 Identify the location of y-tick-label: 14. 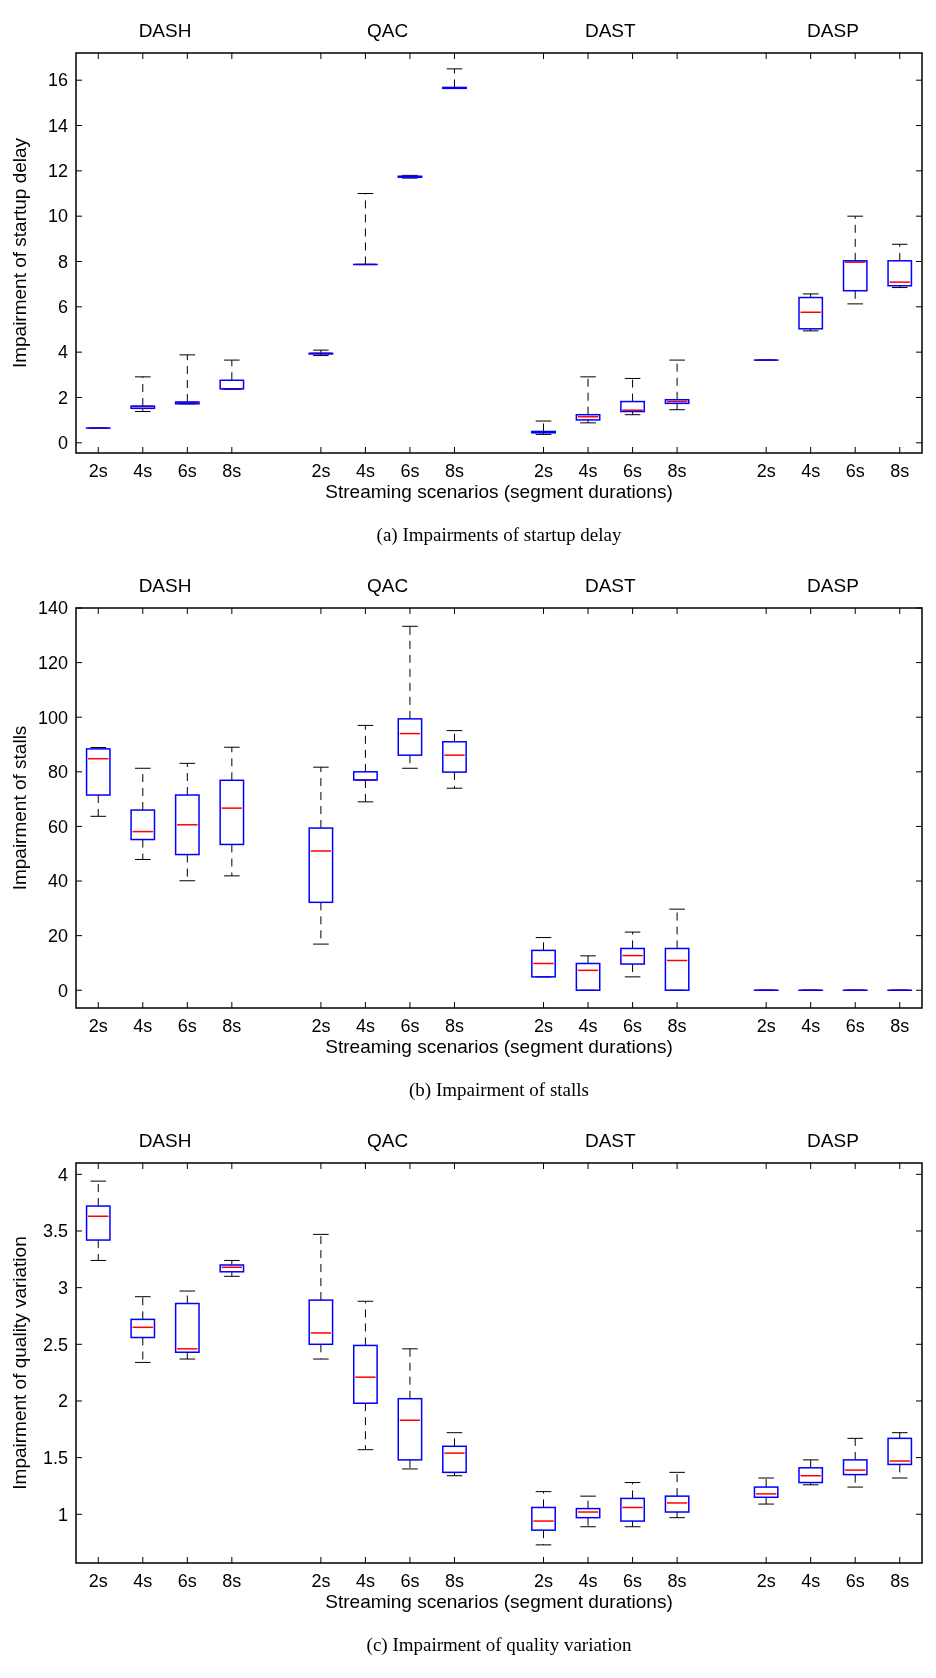
(57, 125).